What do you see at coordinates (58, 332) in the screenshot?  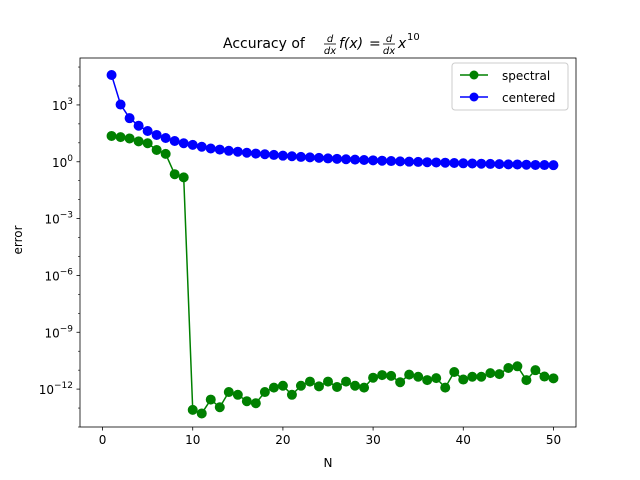 I see `y-tick-label: 10⁻⁹` at bounding box center [58, 332].